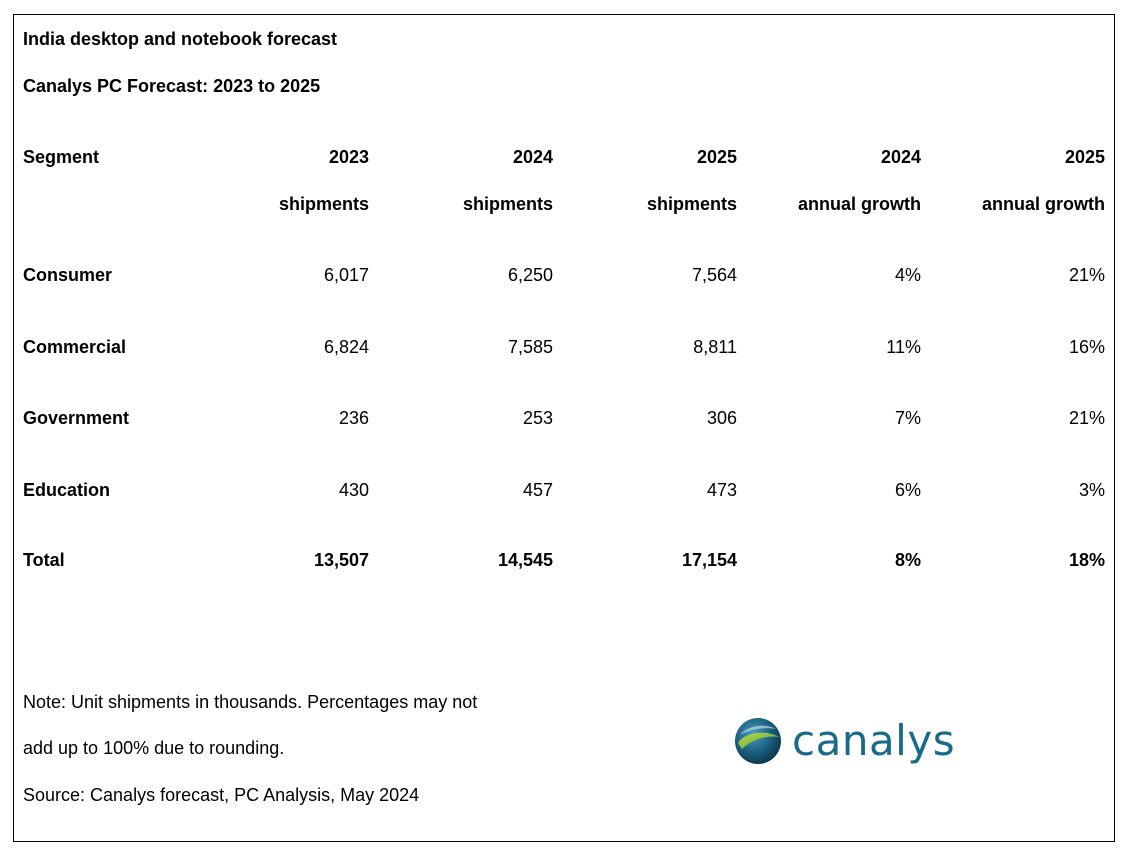 The height and width of the screenshot is (852, 1128). I want to click on header-segment: Segment, so click(61, 157).